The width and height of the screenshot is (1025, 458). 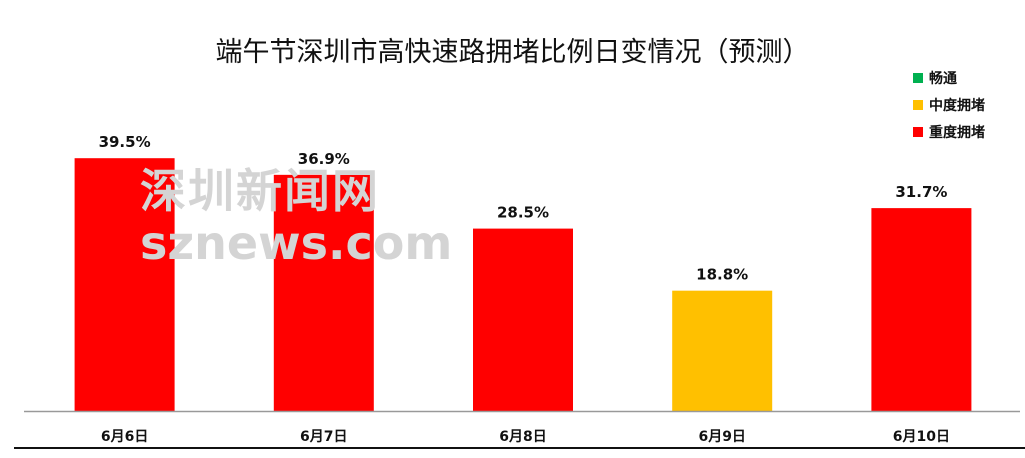 I want to click on watermark-url: sznews.com, so click(x=296, y=243).